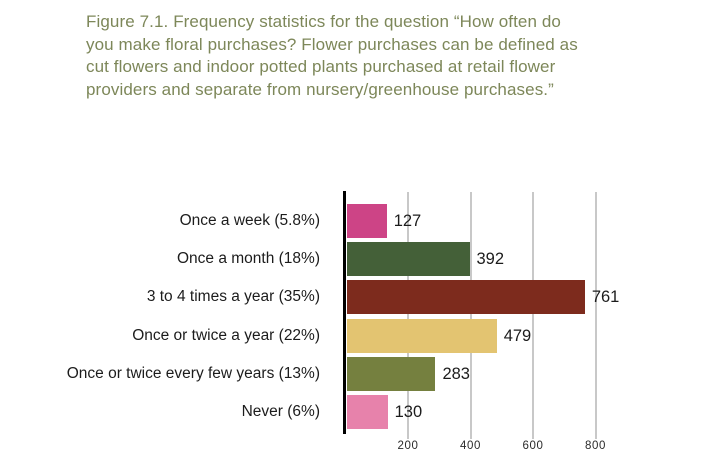  What do you see at coordinates (605, 297) in the screenshot?
I see `value-label: 761` at bounding box center [605, 297].